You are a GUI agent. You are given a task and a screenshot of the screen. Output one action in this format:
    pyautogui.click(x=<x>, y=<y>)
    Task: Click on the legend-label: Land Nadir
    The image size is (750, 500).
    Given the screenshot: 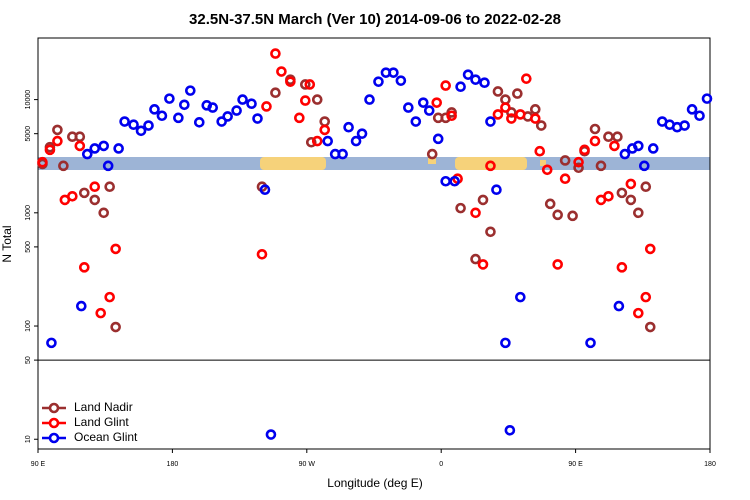 What is the action you would take?
    pyautogui.click(x=103, y=407)
    